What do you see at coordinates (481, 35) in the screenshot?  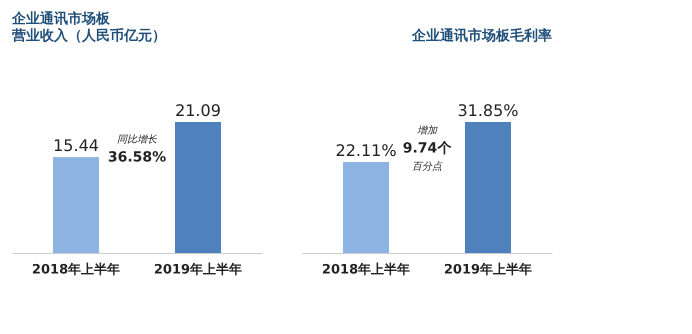 I see `chart-title: 企业通讯市场板毛利率` at bounding box center [481, 35].